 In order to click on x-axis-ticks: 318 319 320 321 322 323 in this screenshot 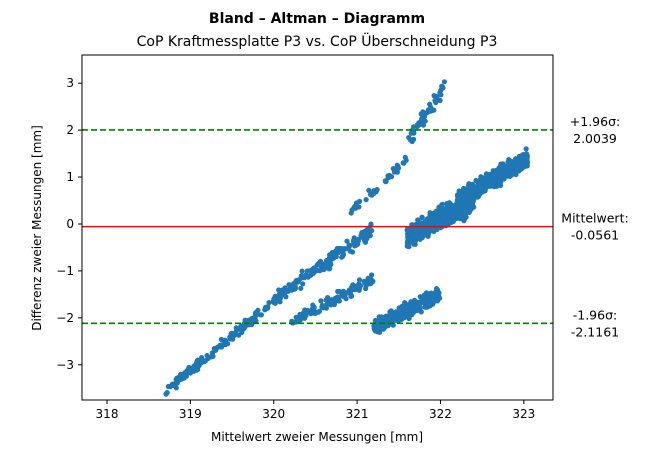, I will do `click(315, 410)`.